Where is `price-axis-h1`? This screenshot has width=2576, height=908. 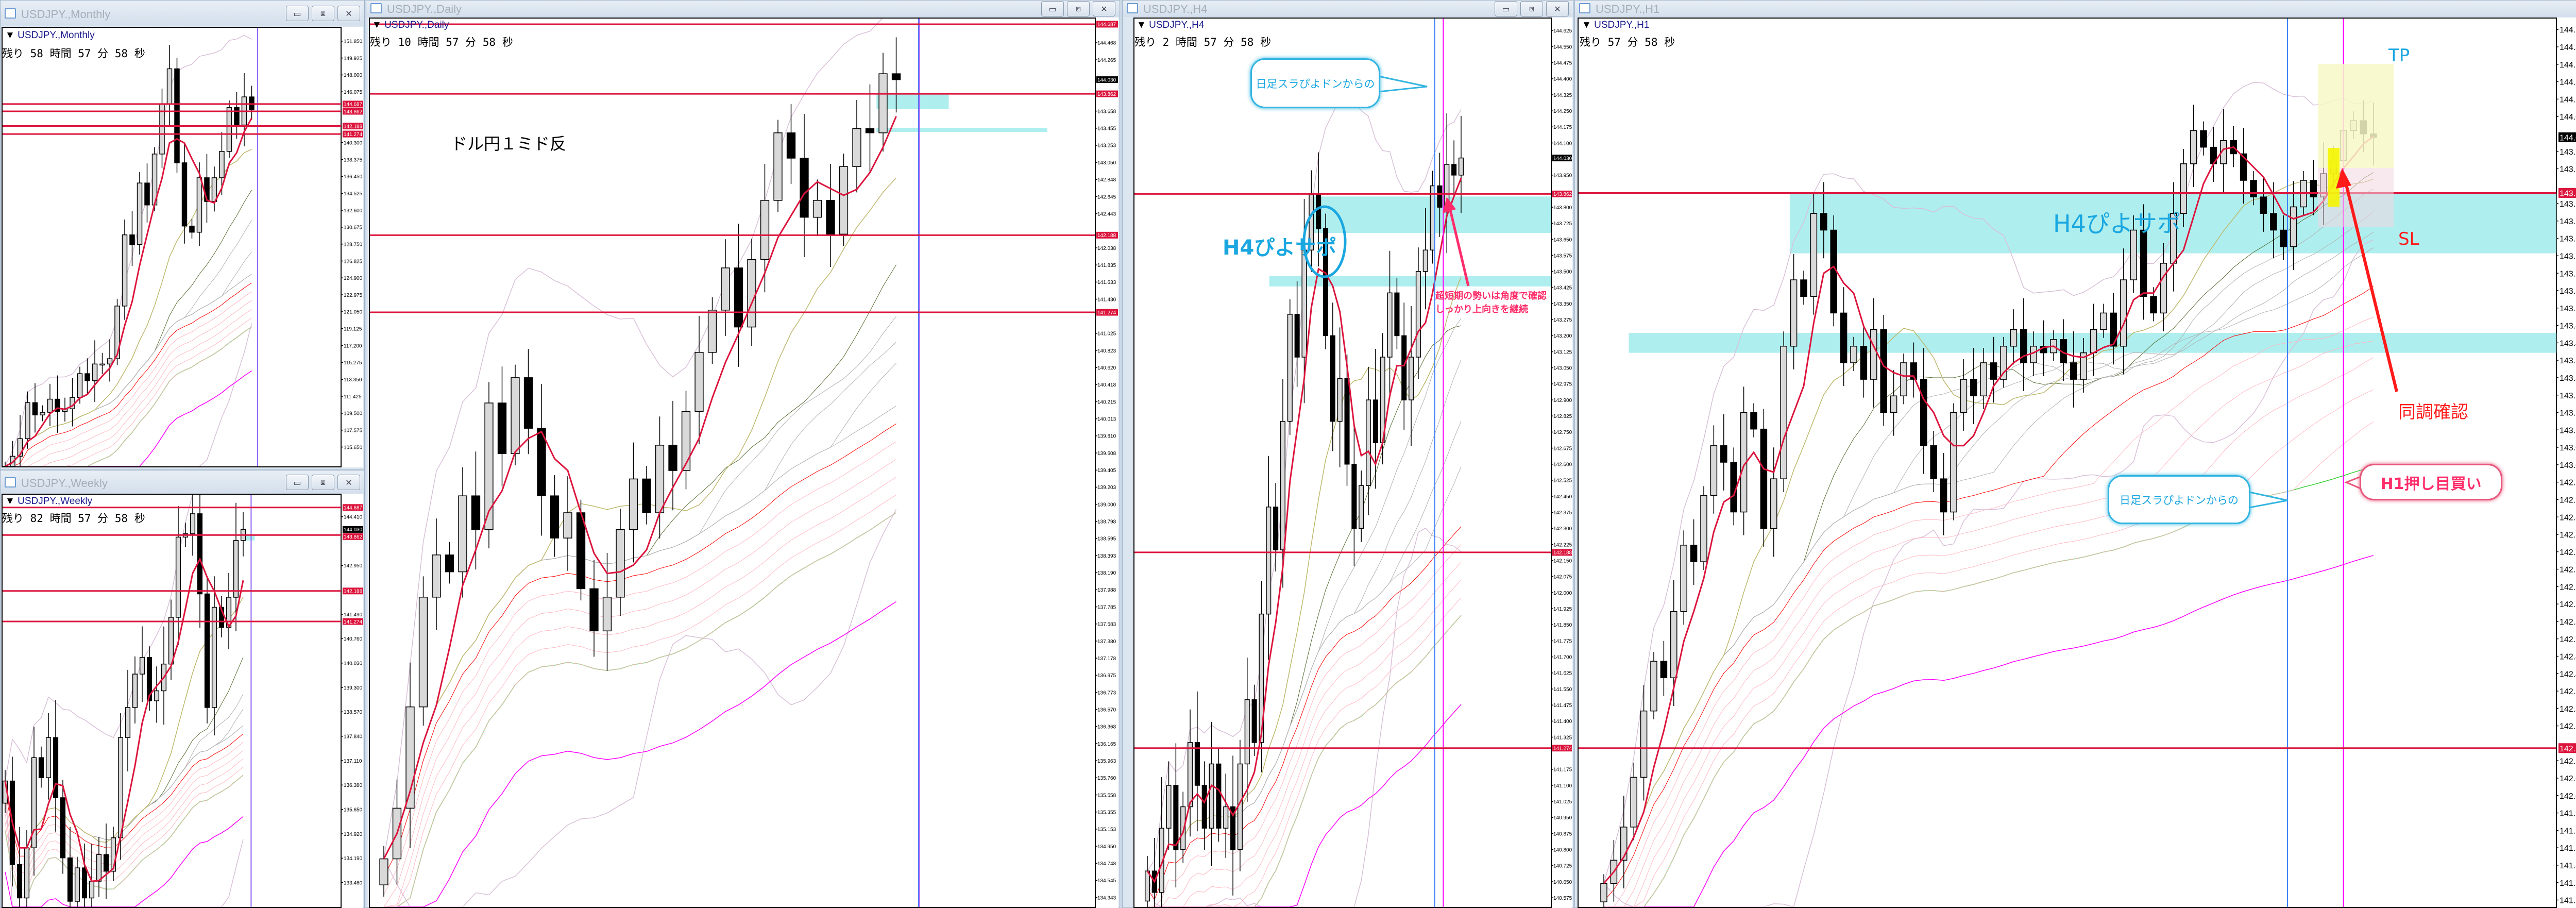 price-axis-h1 is located at coordinates (2566, 463).